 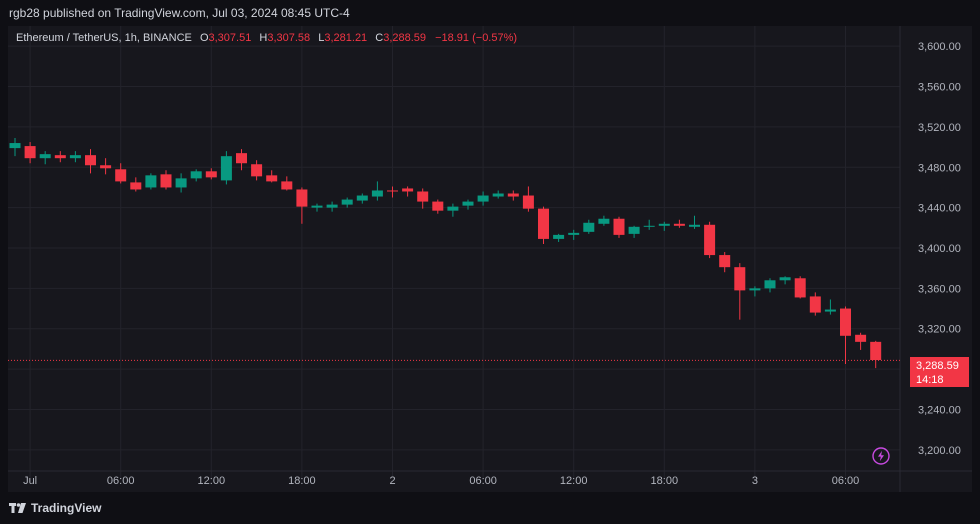 What do you see at coordinates (17, 508) in the screenshot?
I see `tradingview-logo-icon` at bounding box center [17, 508].